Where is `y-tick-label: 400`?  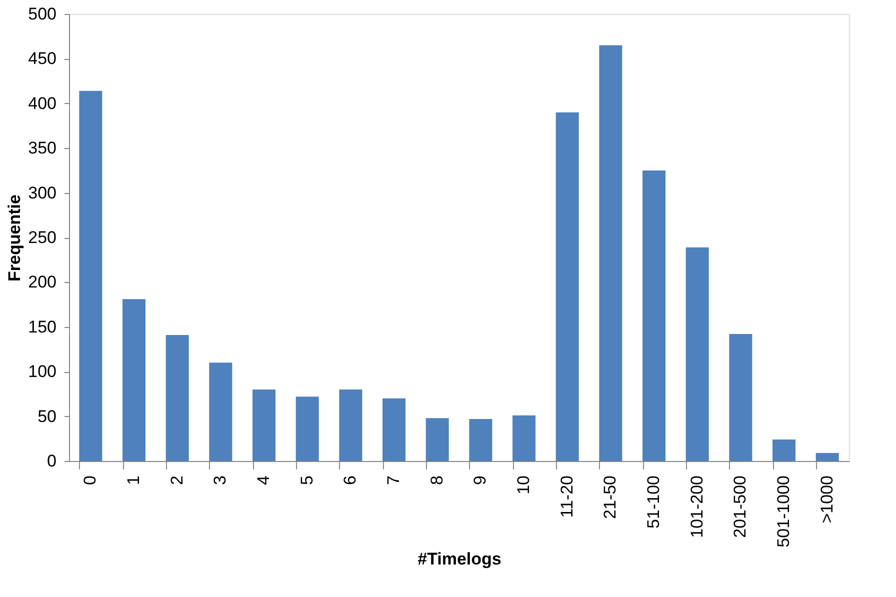
y-tick-label: 400 is located at coordinates (42, 103).